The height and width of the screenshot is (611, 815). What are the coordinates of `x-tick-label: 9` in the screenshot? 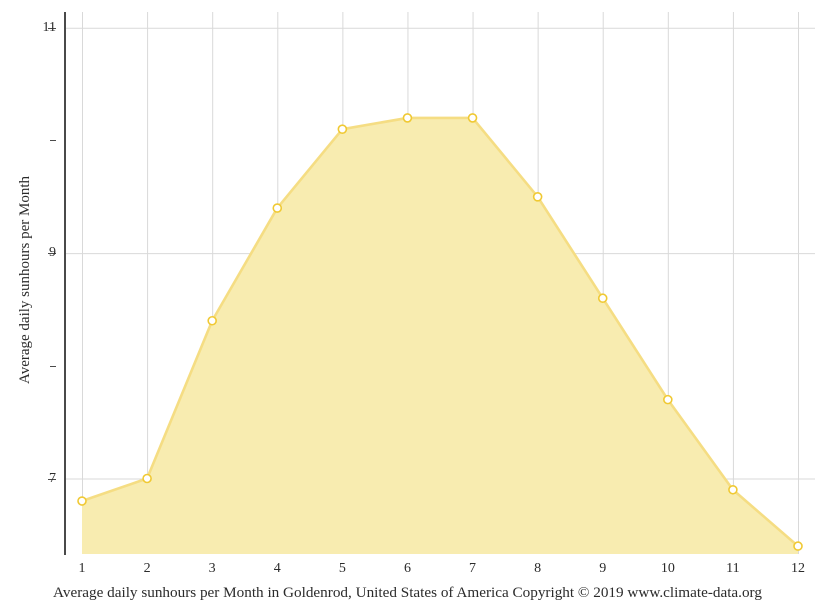 It's located at (603, 568).